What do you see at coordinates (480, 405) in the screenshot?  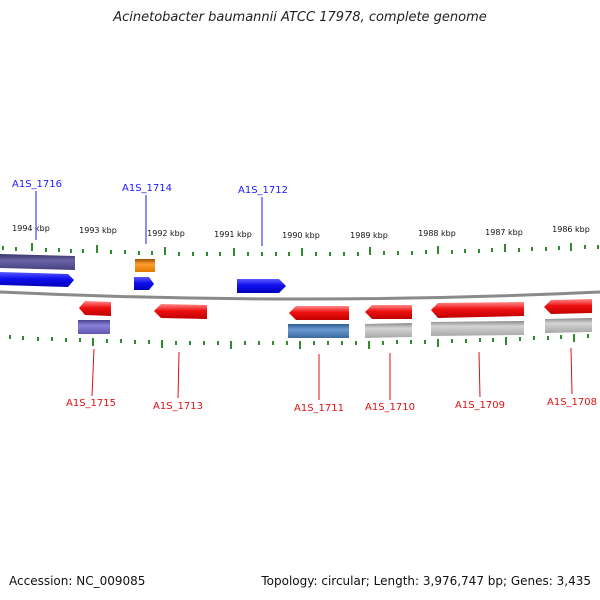 I see `gene-label-a1s-1709: A1S_1709` at bounding box center [480, 405].